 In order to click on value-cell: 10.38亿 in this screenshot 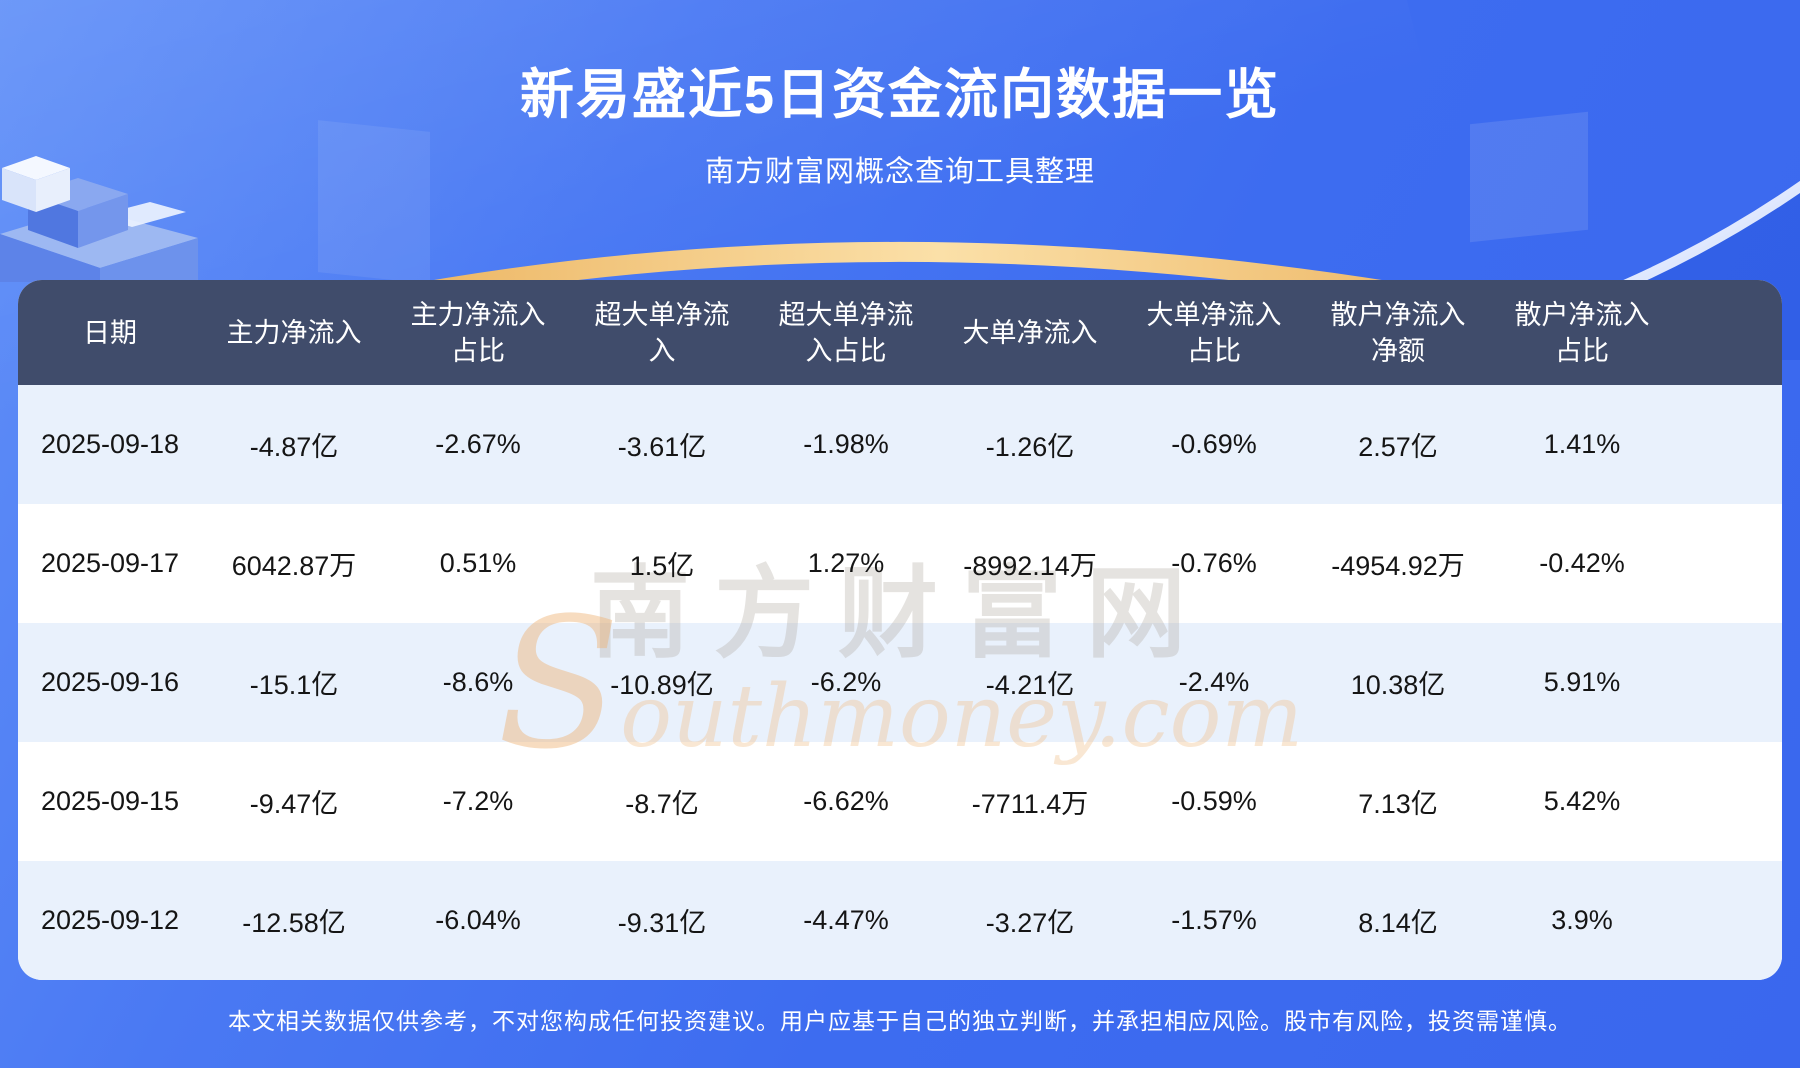, I will do `click(1398, 685)`.